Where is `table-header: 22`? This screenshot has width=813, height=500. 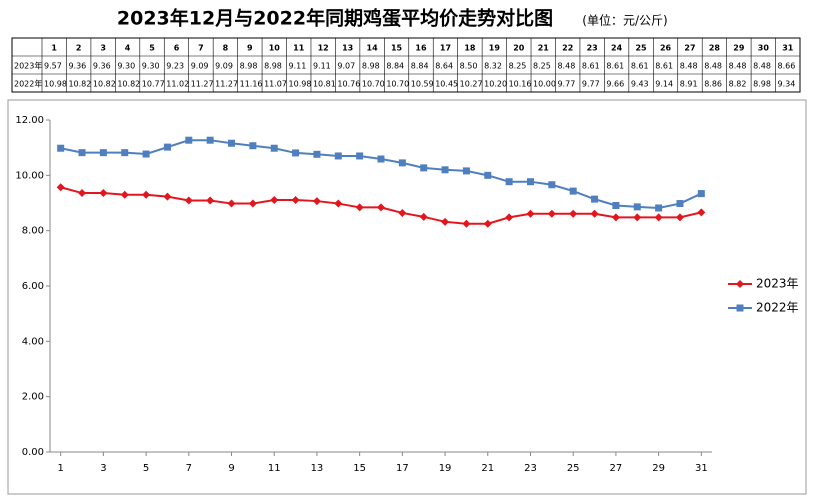
table-header: 22 is located at coordinates (567, 48).